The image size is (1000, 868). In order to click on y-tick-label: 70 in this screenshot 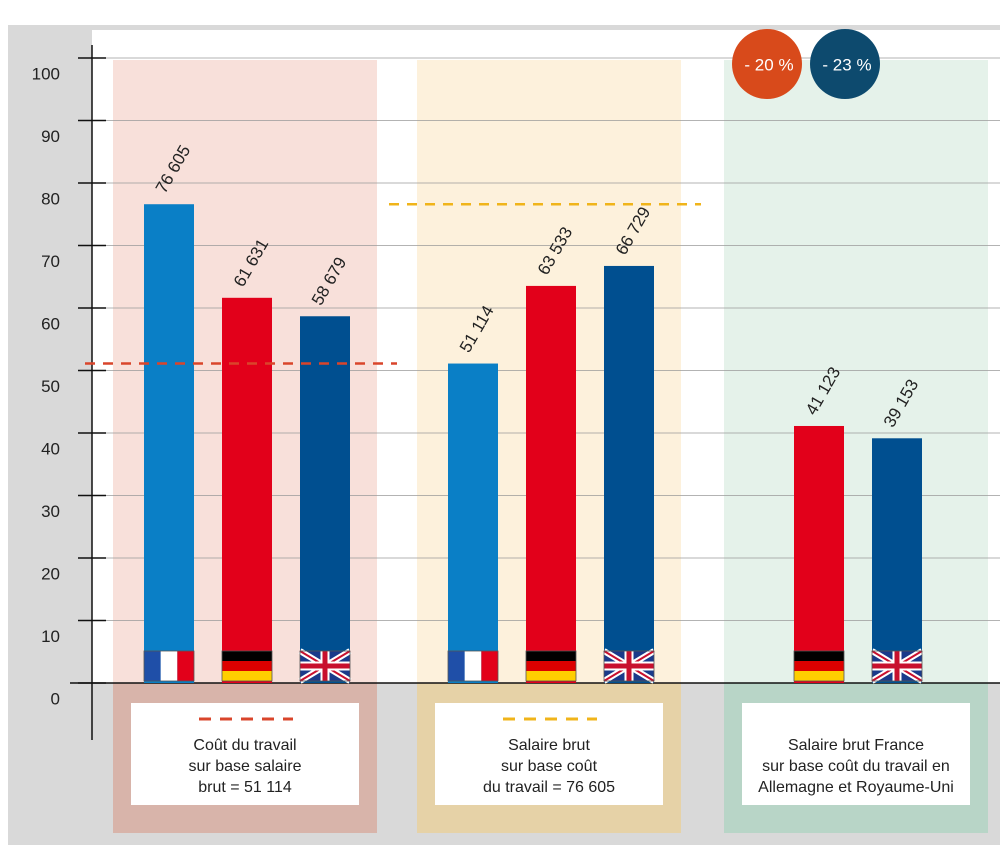, I will do `click(50, 261)`.